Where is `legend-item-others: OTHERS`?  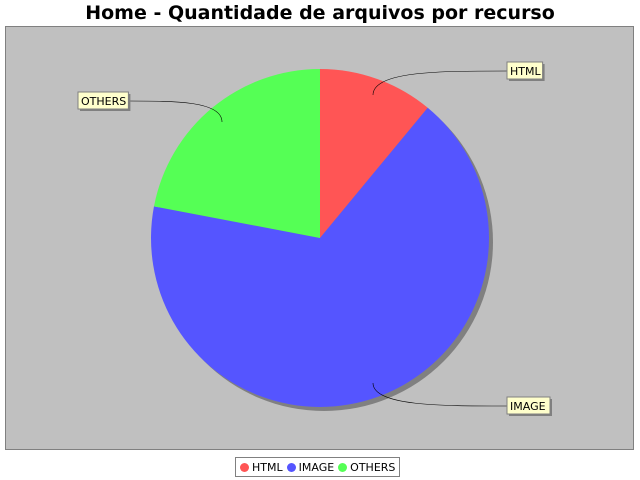 legend-item-others: OTHERS is located at coordinates (366, 467).